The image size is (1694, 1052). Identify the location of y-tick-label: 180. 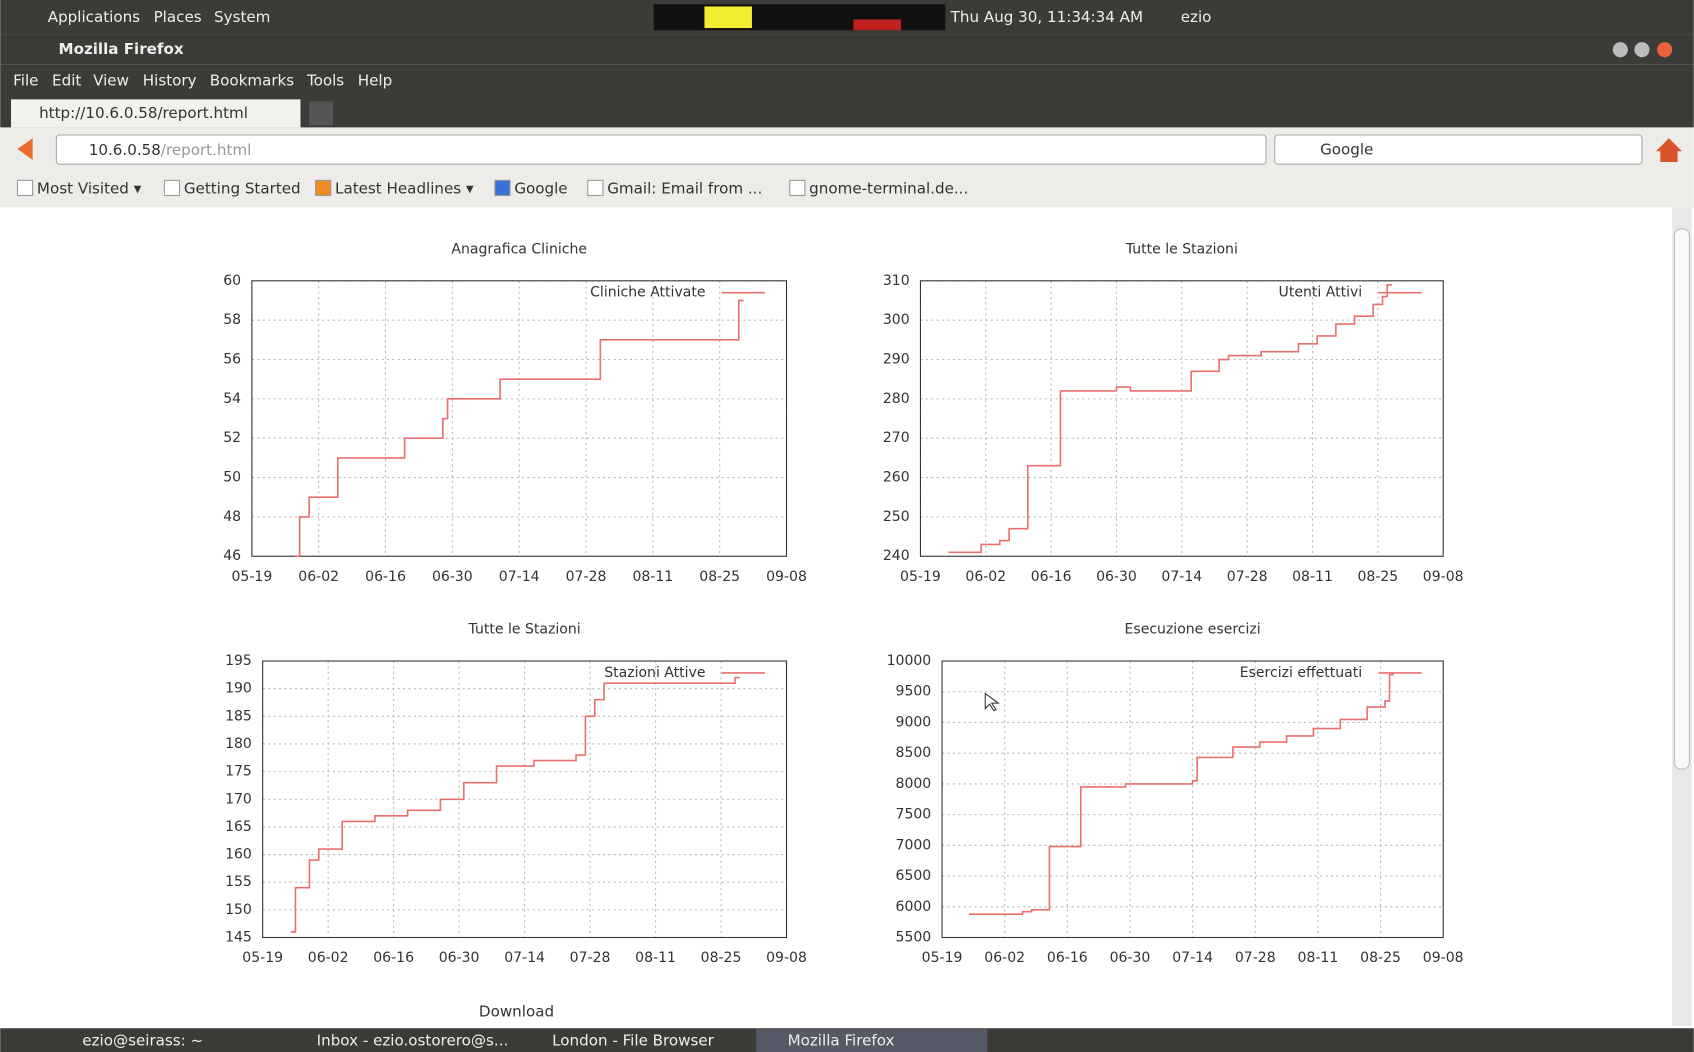
(238, 744).